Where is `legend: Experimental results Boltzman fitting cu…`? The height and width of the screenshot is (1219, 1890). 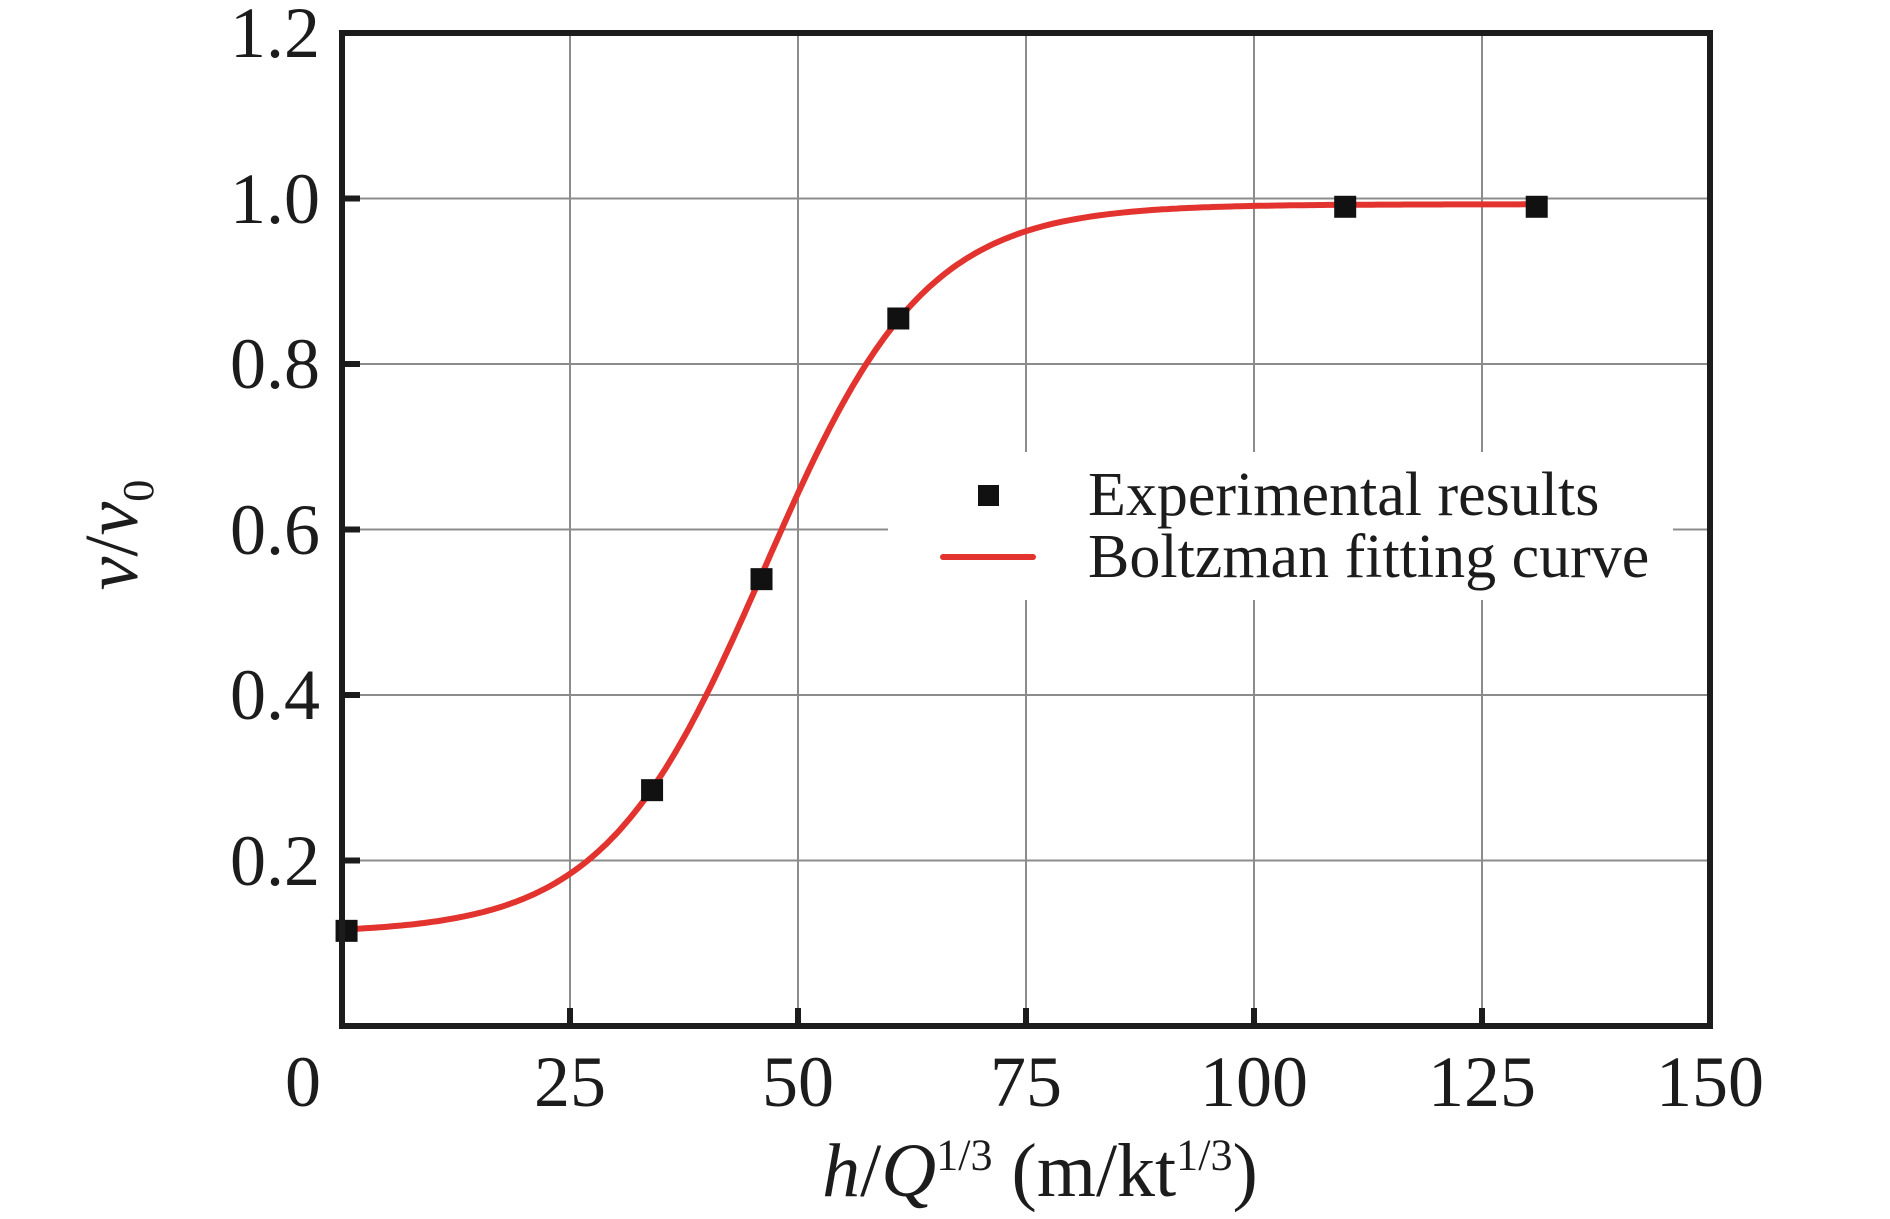
legend: Experimental results Boltzman fitting cu… is located at coordinates (1281, 526).